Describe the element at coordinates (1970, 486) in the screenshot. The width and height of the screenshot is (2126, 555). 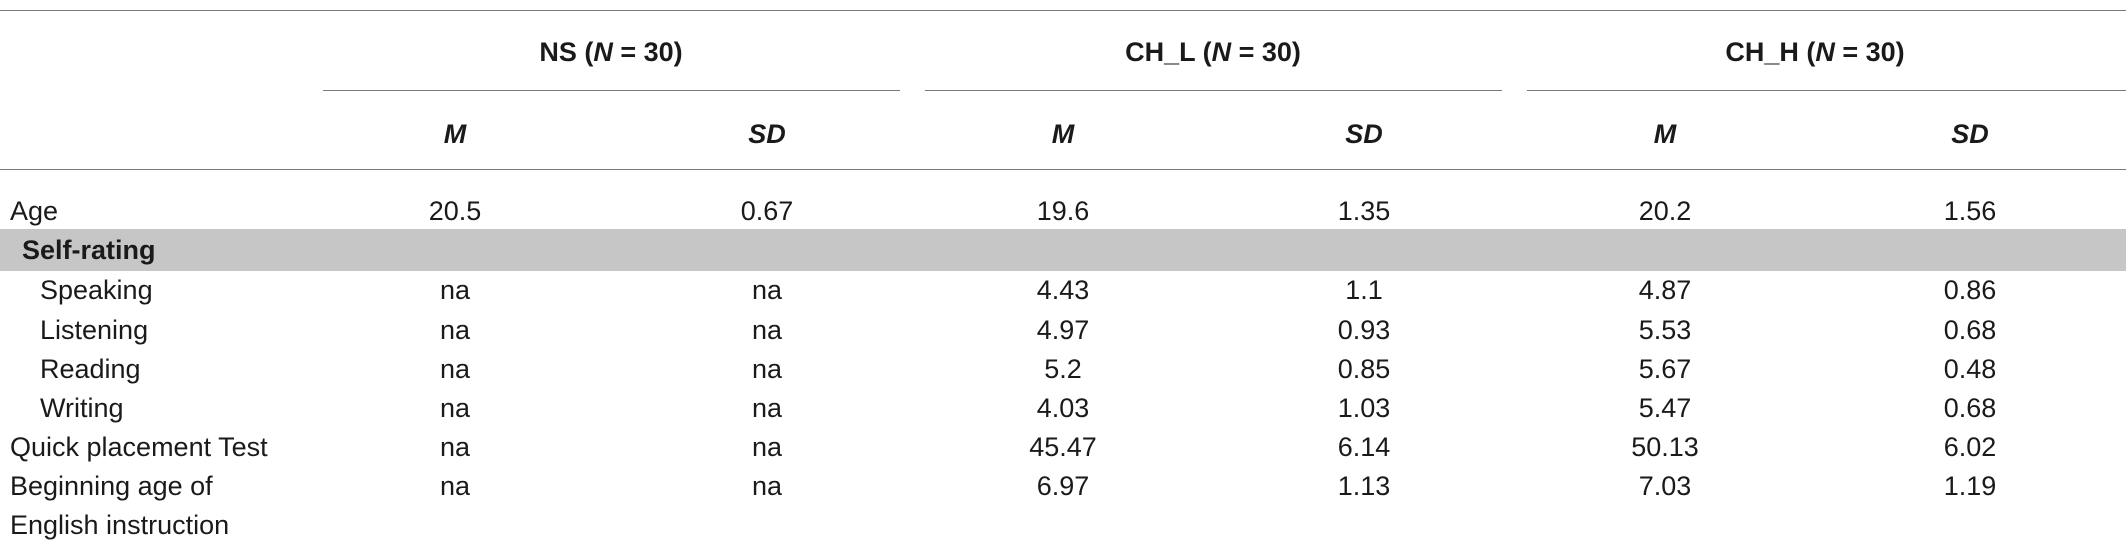
I see `table-cell: 1.19` at that location.